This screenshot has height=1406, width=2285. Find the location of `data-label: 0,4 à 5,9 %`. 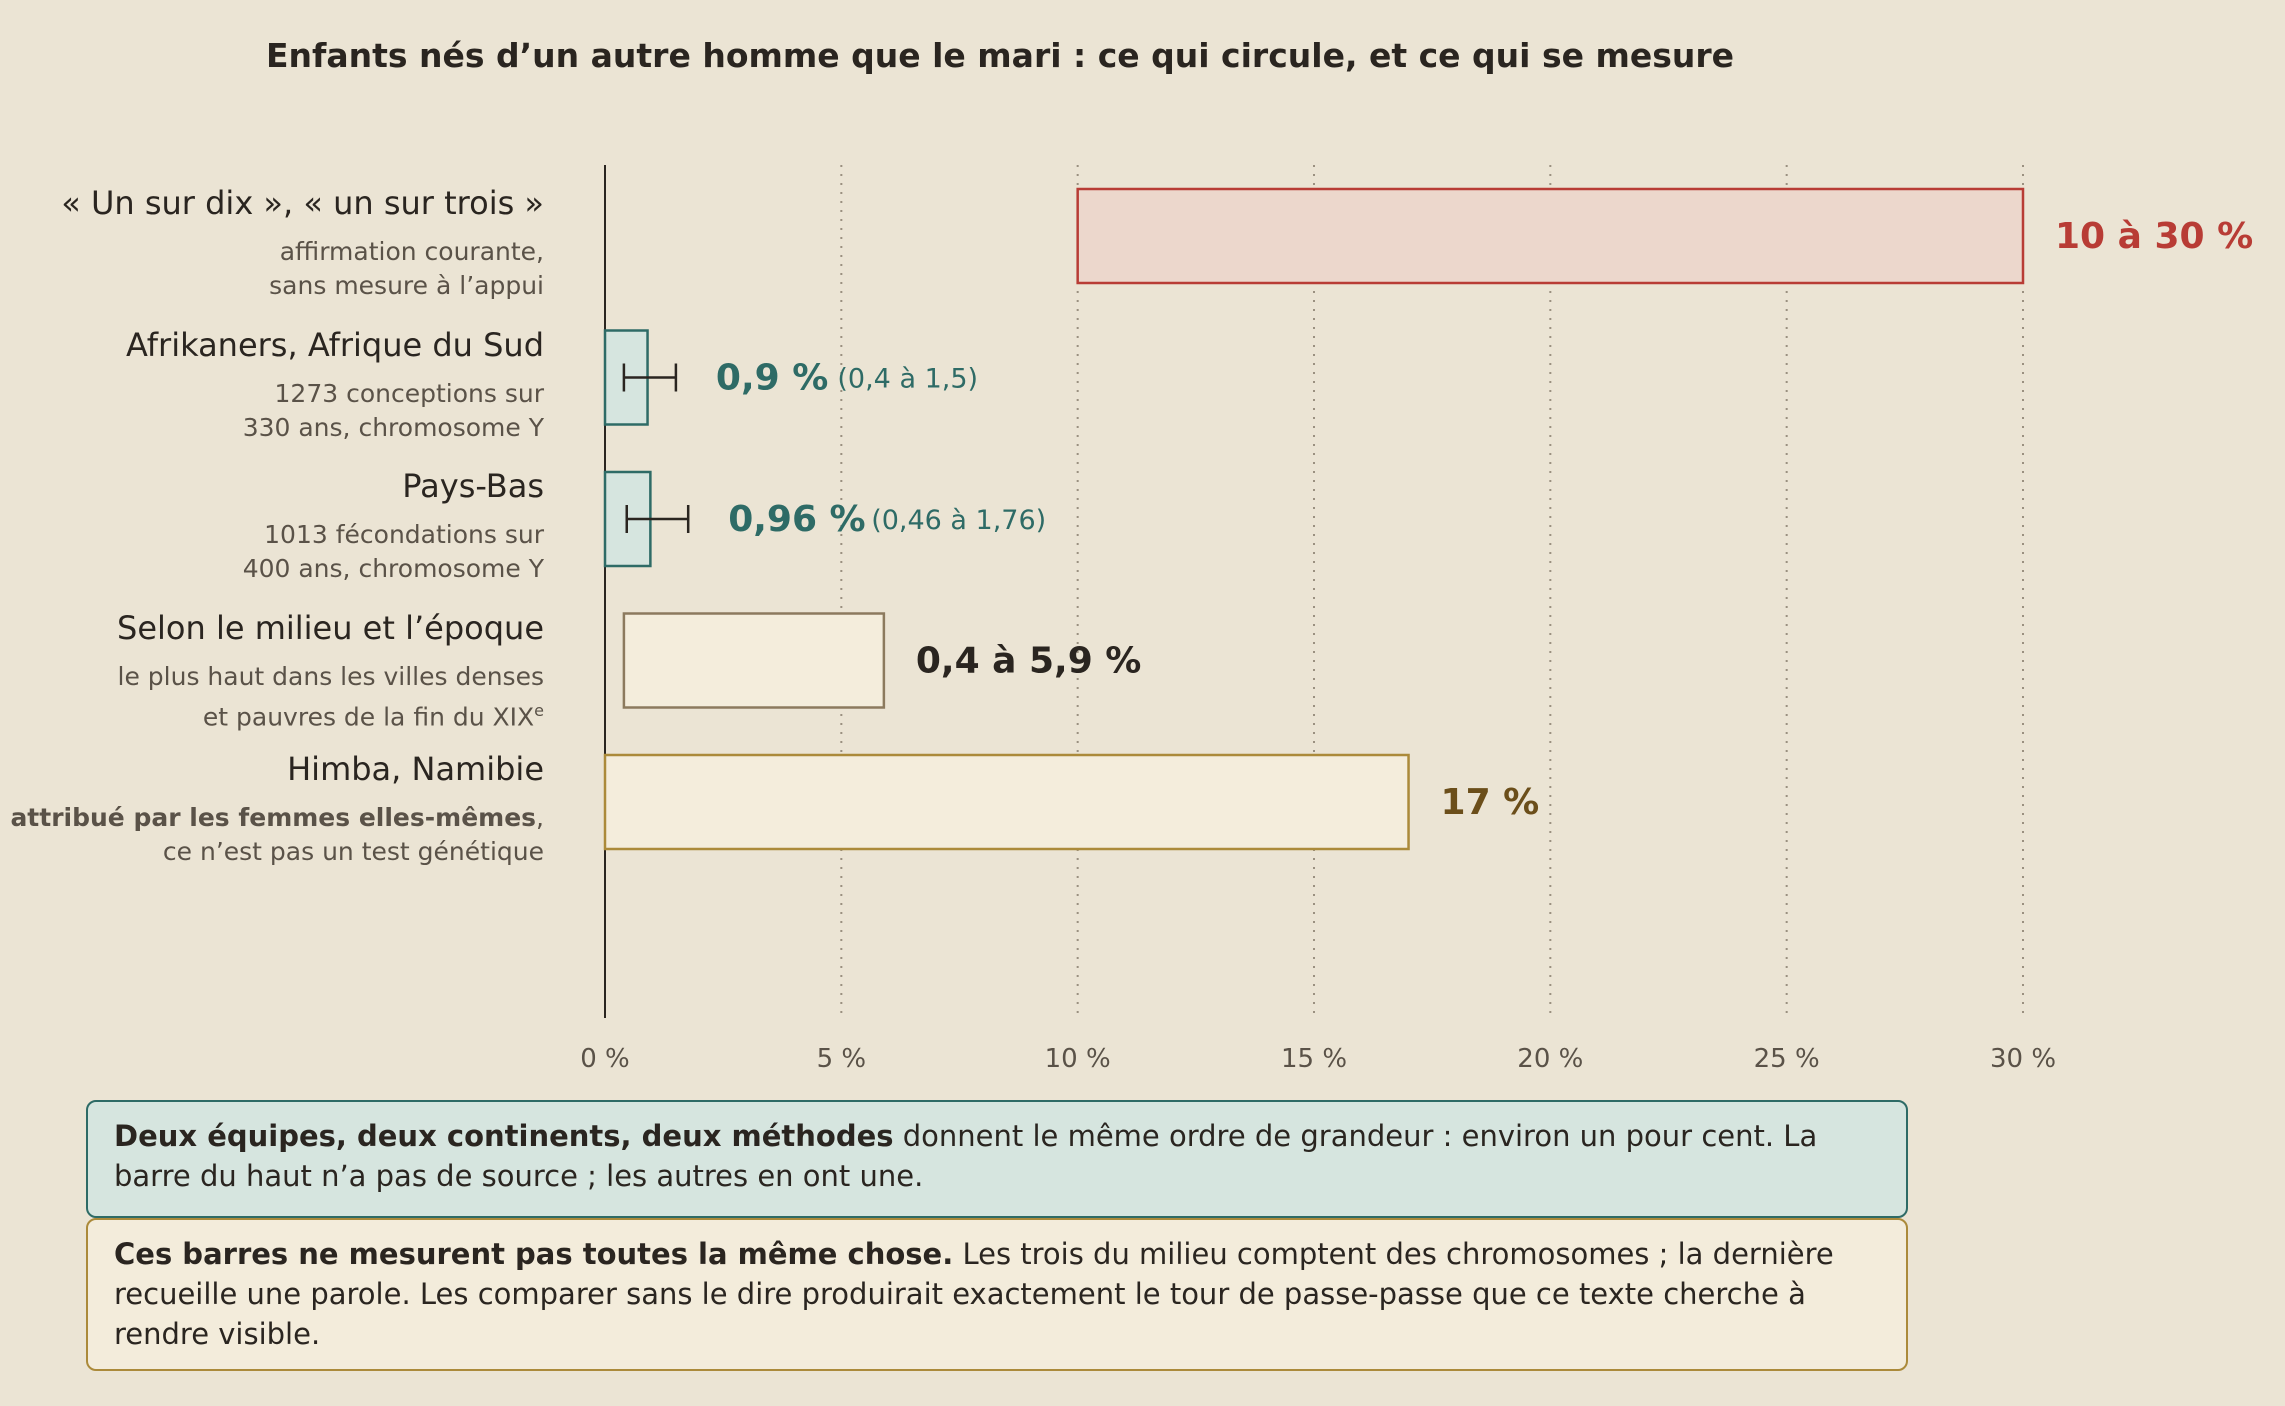

data-label: 0,4 à 5,9 % is located at coordinates (1029, 661).